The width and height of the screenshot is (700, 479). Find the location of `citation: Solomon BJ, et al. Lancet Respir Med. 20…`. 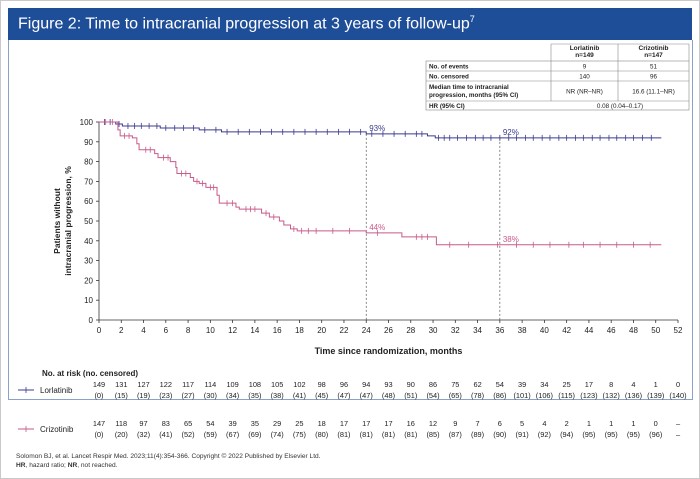

citation: Solomon BJ, et al. Lancet Respir Med. 20… is located at coordinates (168, 456).